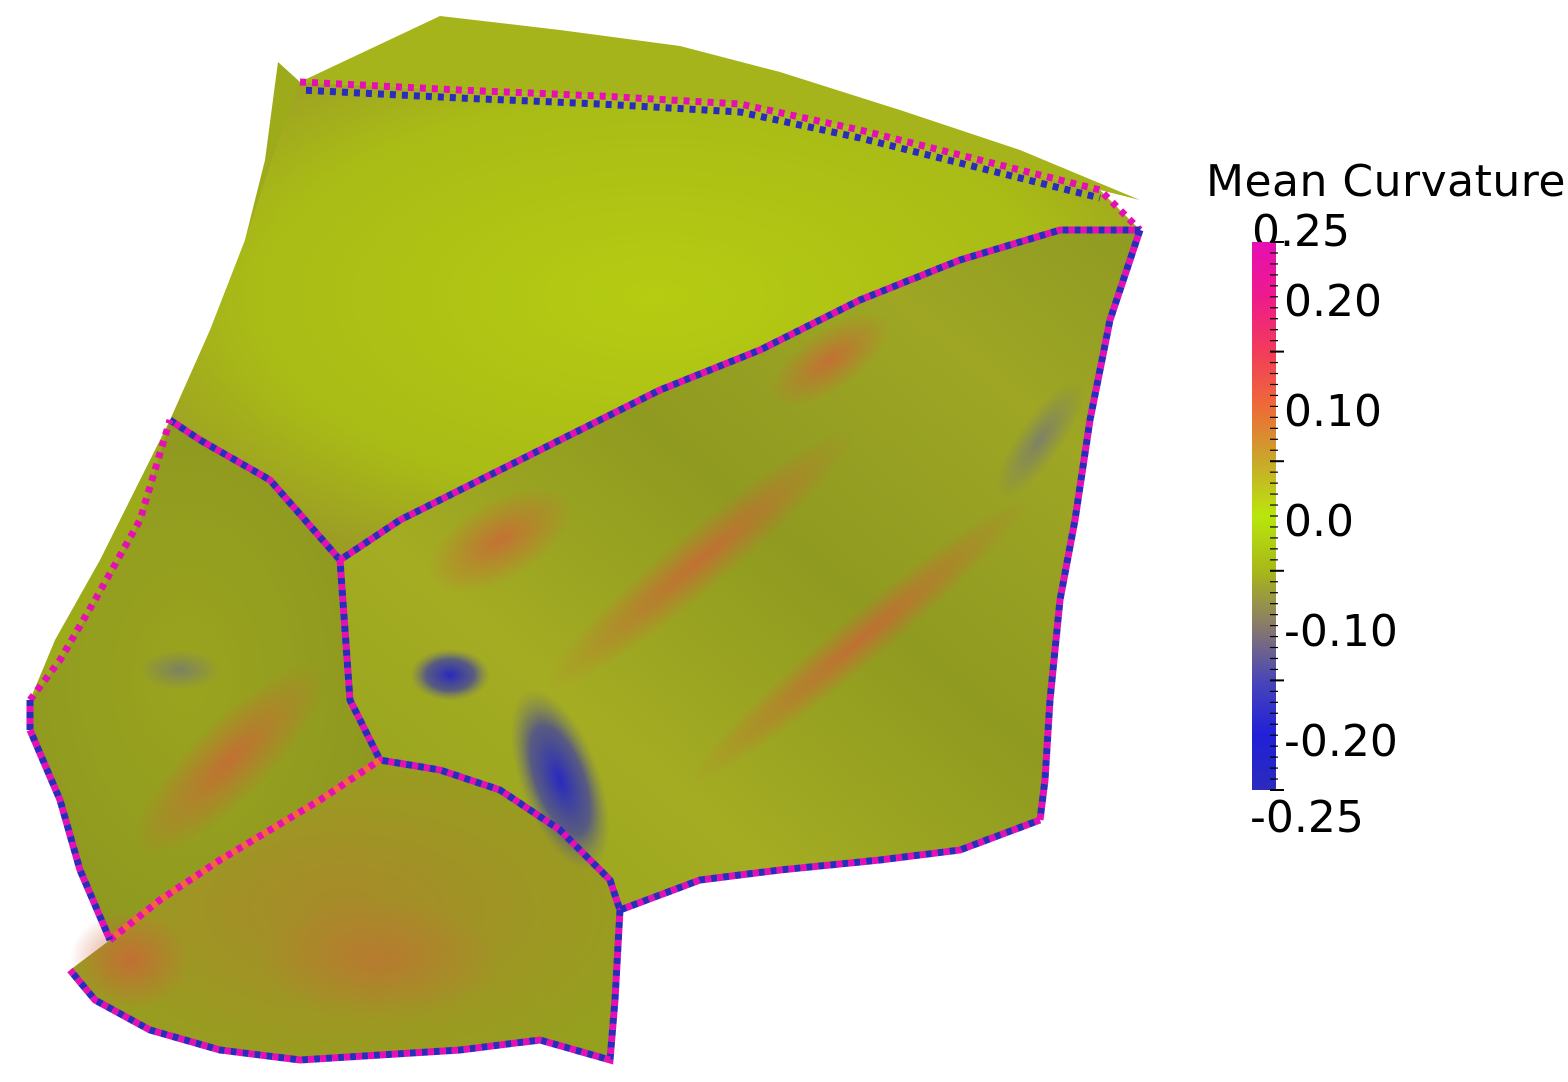 The width and height of the screenshot is (1568, 1082). I want to click on legend-tick-label: 0.20, so click(1333, 301).